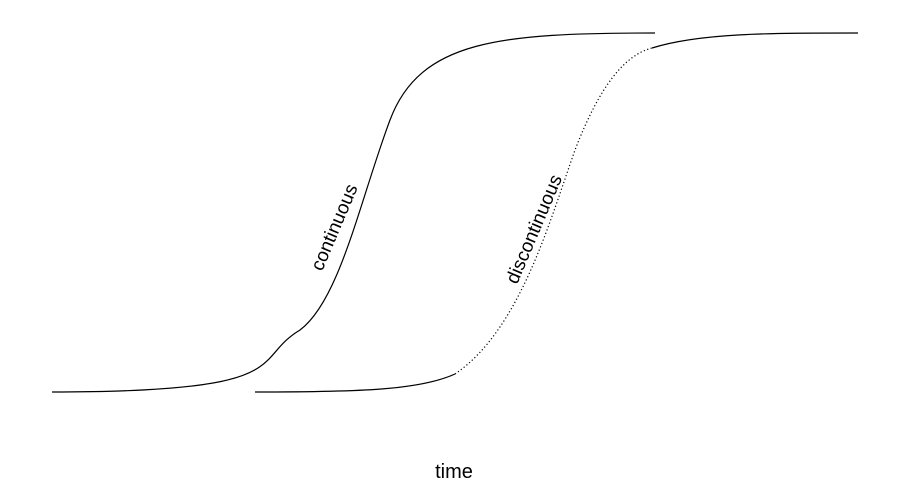  What do you see at coordinates (355, 383) in the screenshot?
I see `discontinuous-lower-segment` at bounding box center [355, 383].